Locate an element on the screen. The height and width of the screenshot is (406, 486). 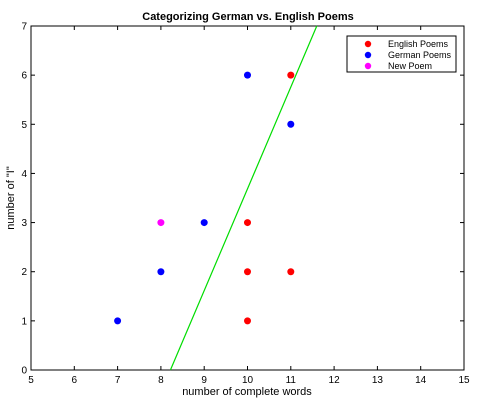
x-tick-label: 15 is located at coordinates (464, 380).